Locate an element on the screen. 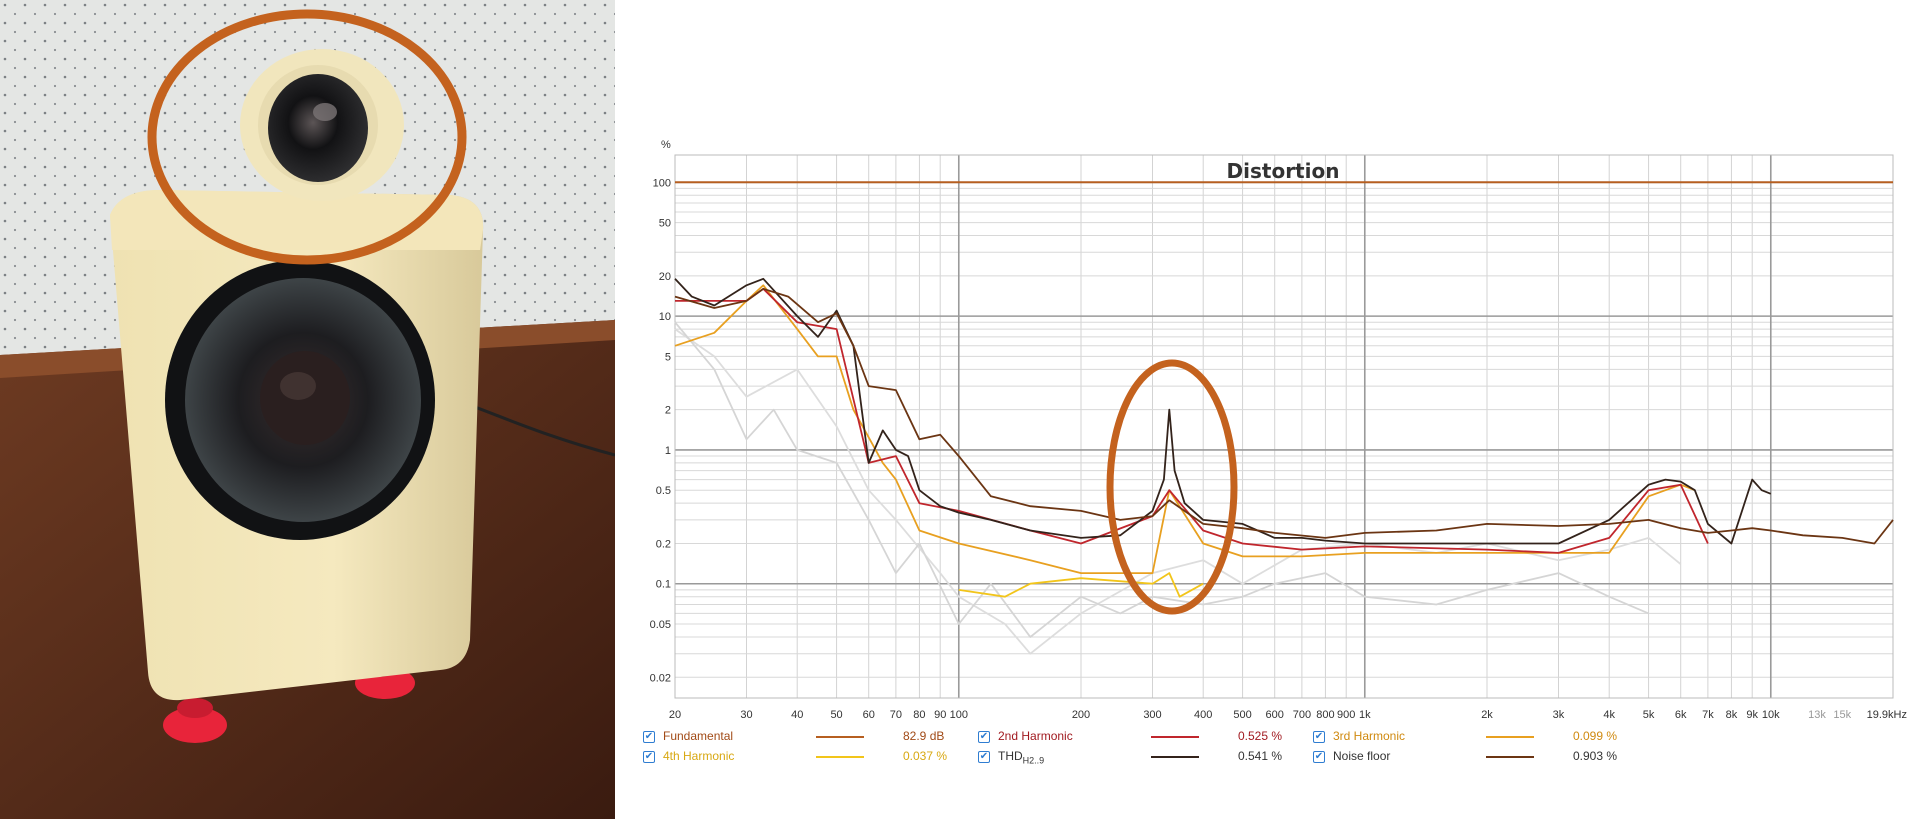 The height and width of the screenshot is (819, 1910). legend-label: 2nd Harmonic is located at coordinates (1035, 736).